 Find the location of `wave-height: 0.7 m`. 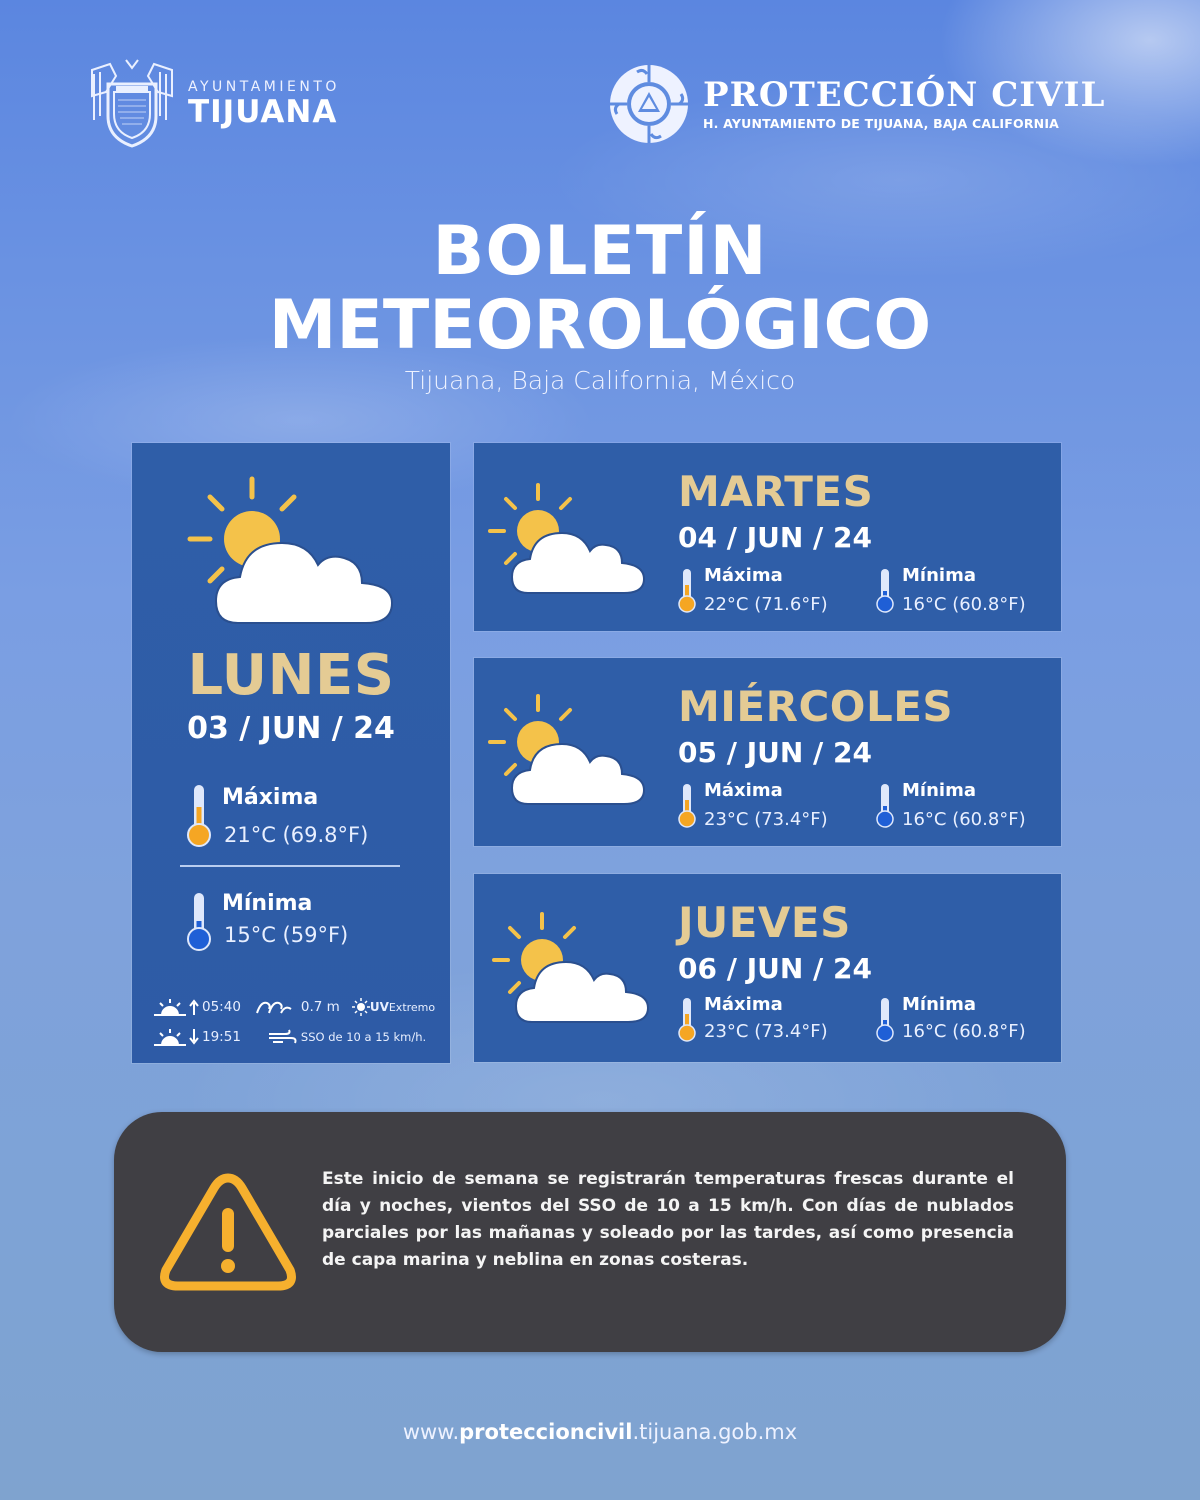

wave-height: 0.7 m is located at coordinates (320, 1007).